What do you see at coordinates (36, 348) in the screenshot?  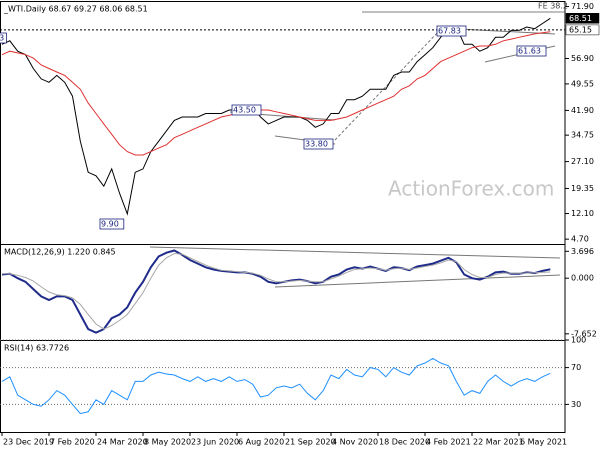 I see `panel-title: RSI(14) 63.7726` at bounding box center [36, 348].